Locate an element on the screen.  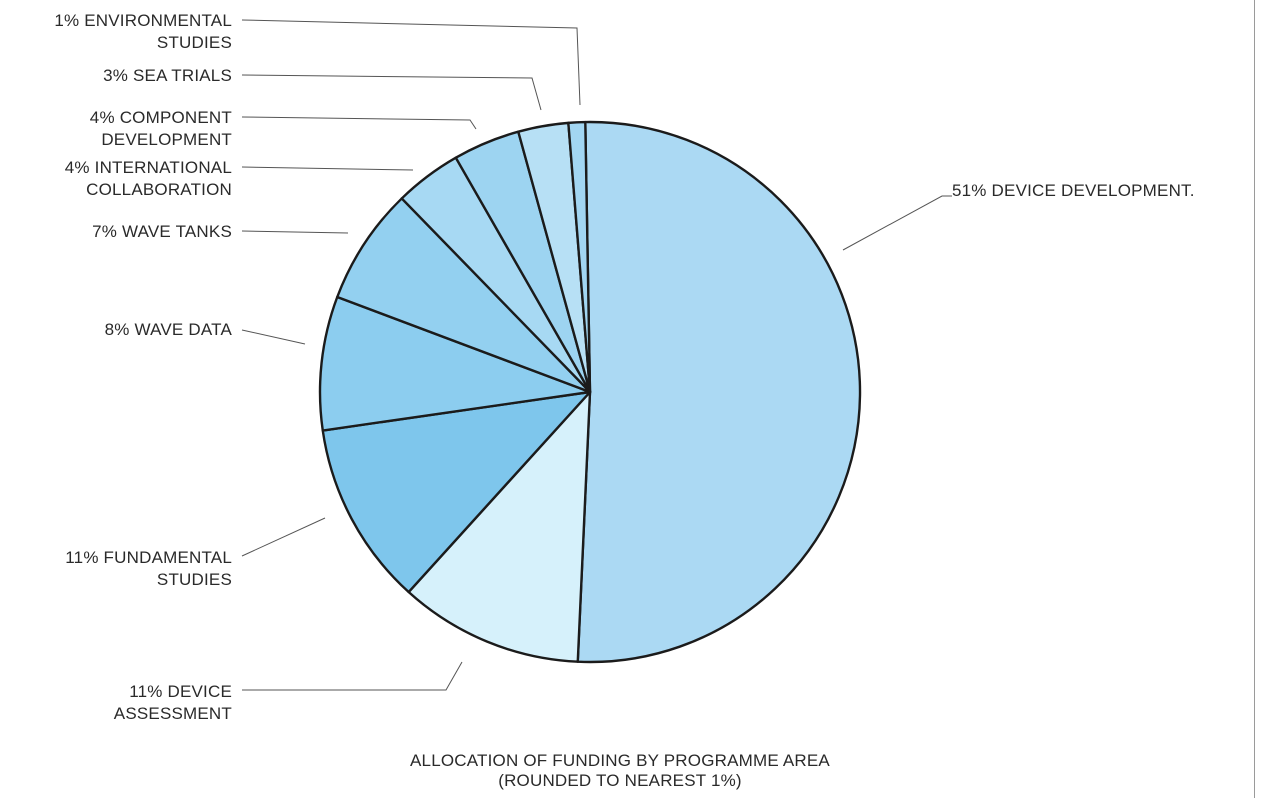
slice-label-line: 3% SEA TRIALS is located at coordinates (167, 75).